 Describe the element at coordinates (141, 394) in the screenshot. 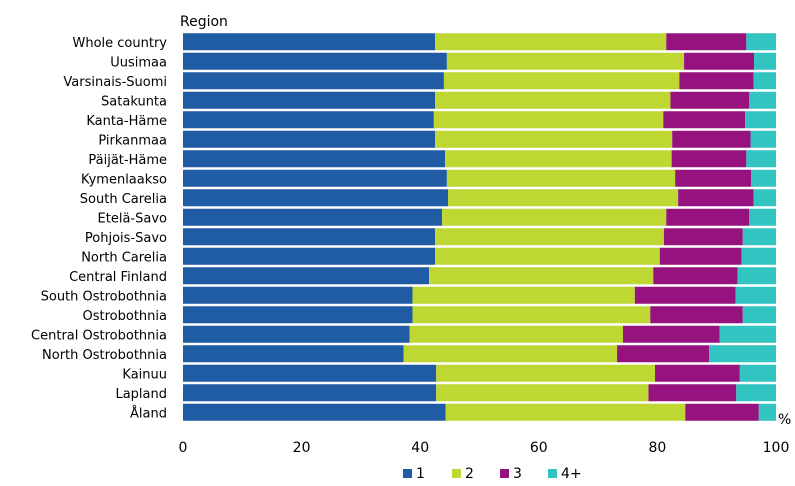

I see `category-label: Lapland` at that location.